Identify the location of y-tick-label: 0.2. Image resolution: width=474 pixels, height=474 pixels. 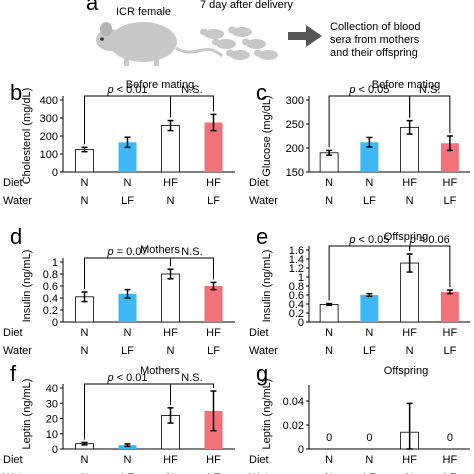
(296, 314).